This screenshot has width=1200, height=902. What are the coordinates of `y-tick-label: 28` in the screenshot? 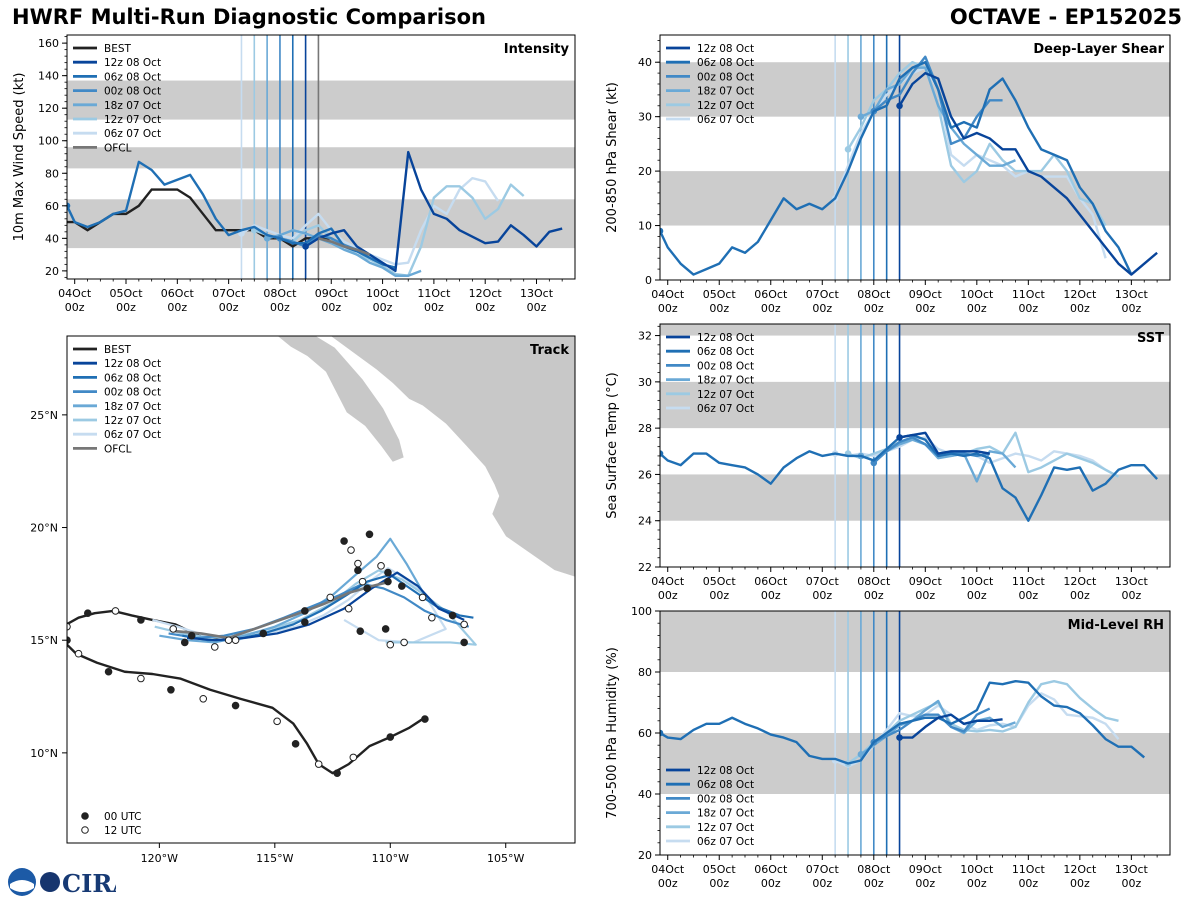 It's located at (645, 428).